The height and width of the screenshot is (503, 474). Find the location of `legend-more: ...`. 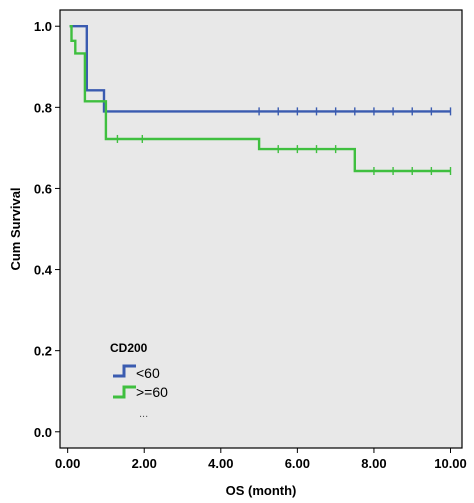

legend-more: ... is located at coordinates (143, 414).